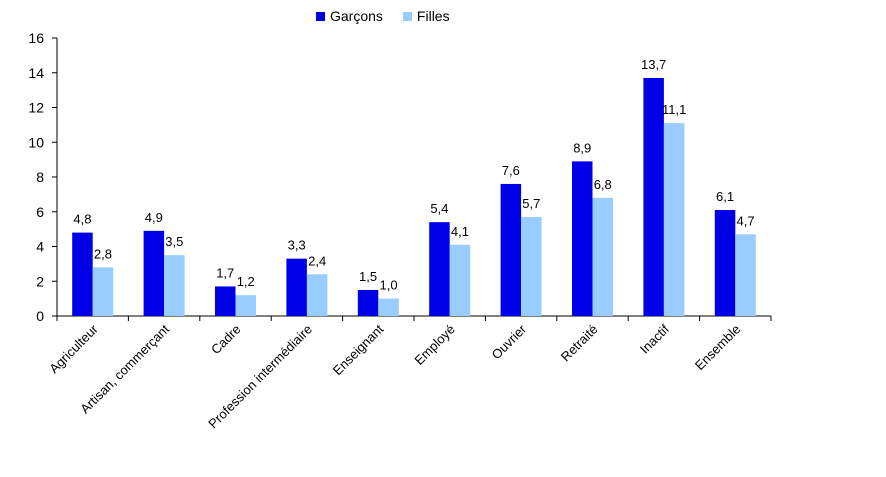 The image size is (886, 477). Describe the element at coordinates (36, 142) in the screenshot. I see `y-tick-label: 10` at that location.